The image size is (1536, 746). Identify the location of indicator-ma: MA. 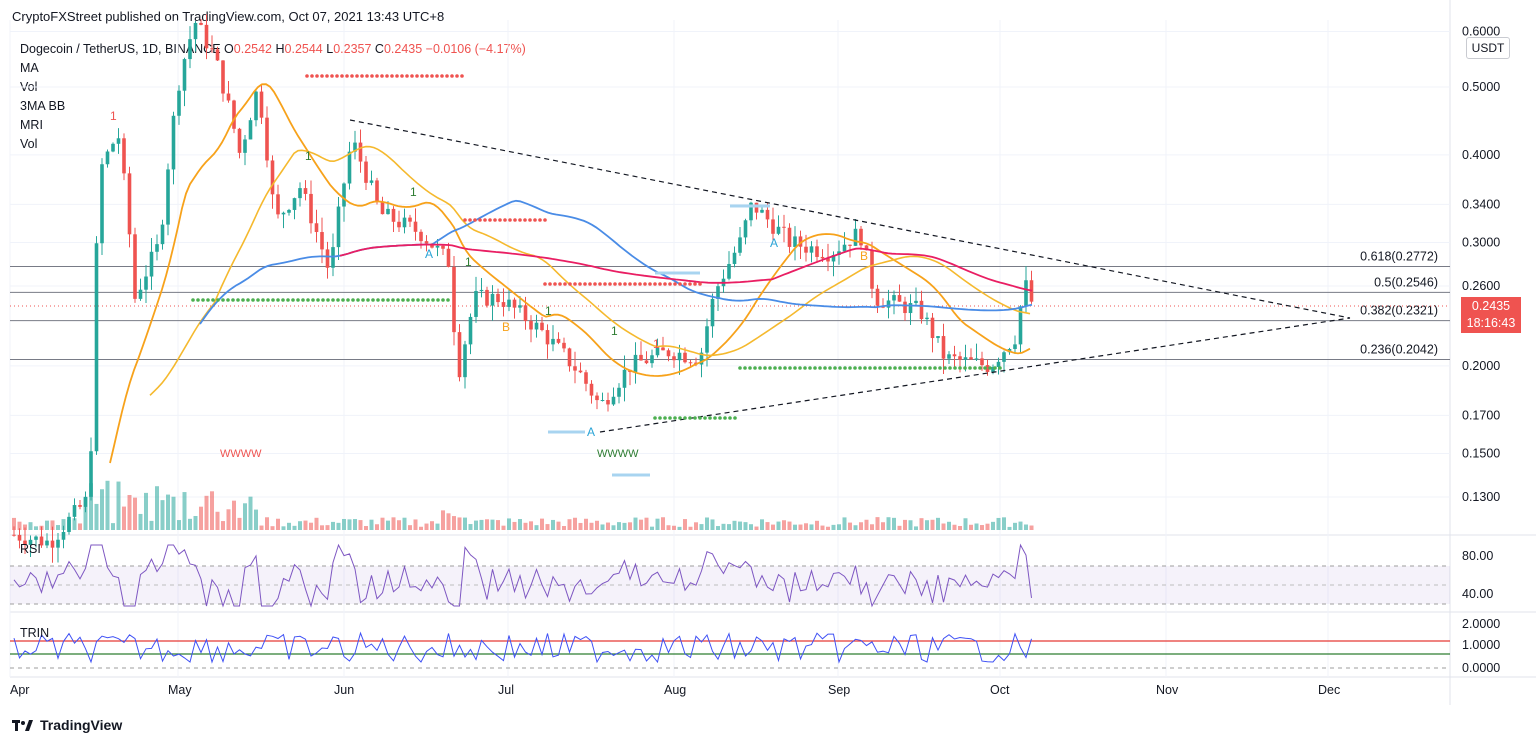
(29, 68).